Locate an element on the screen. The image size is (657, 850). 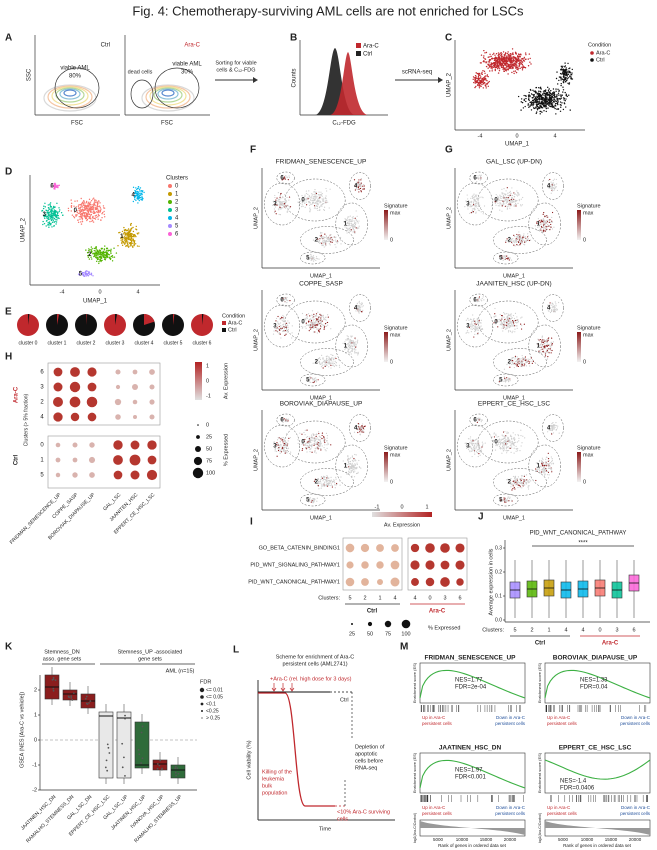
label: 6 is located at coordinates (177, 235).